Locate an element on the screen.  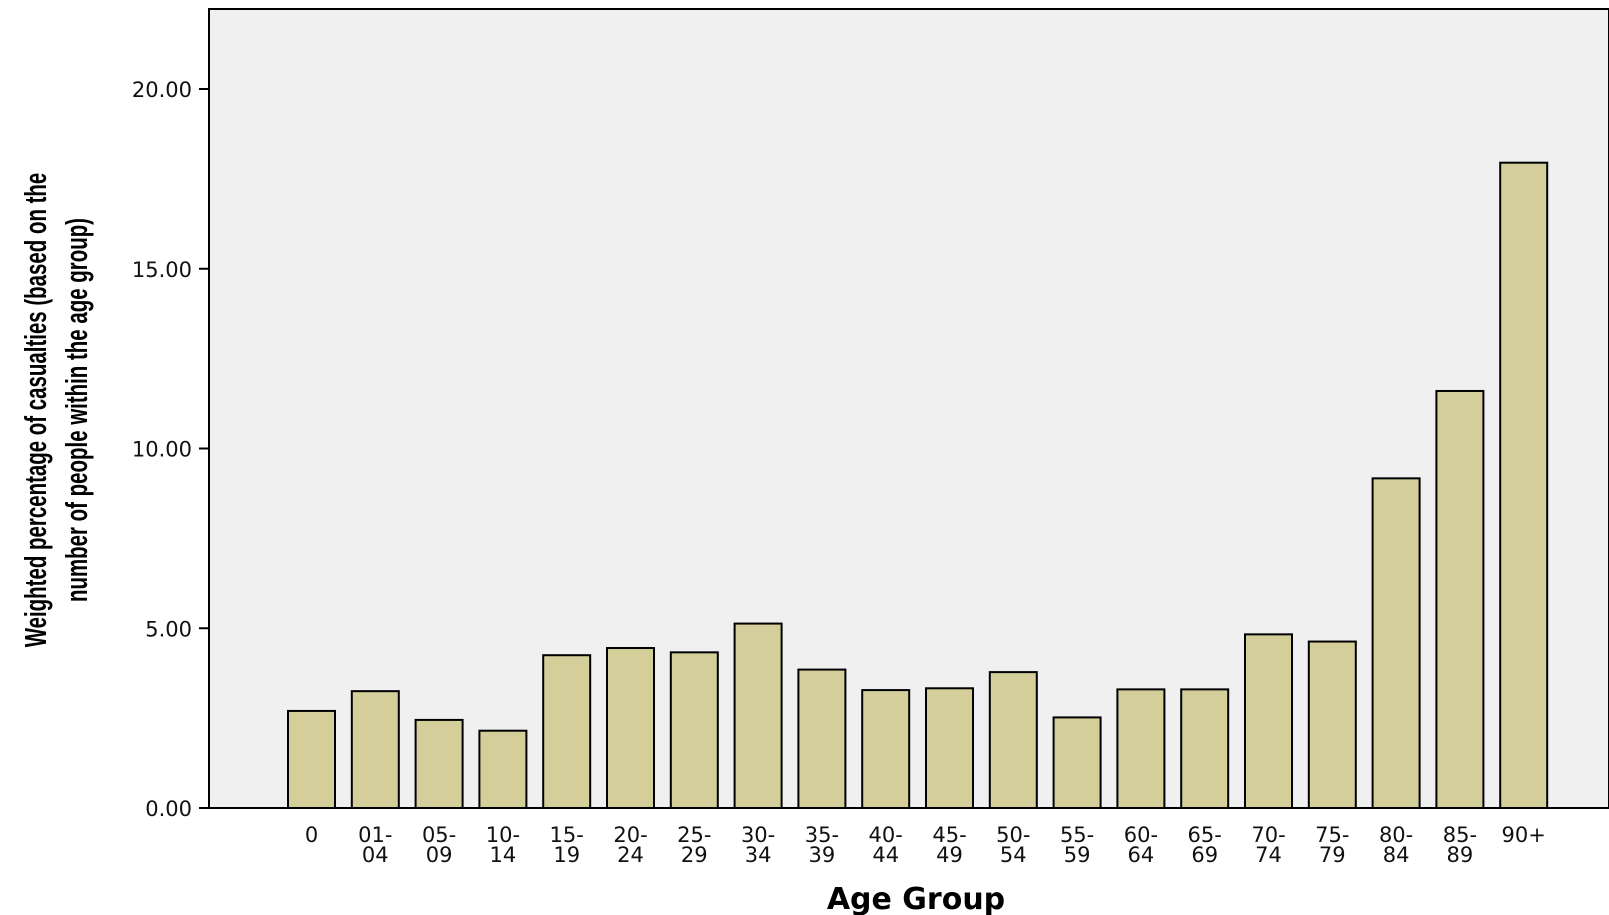
x-axis-title: Age Group is located at coordinates (916, 898).